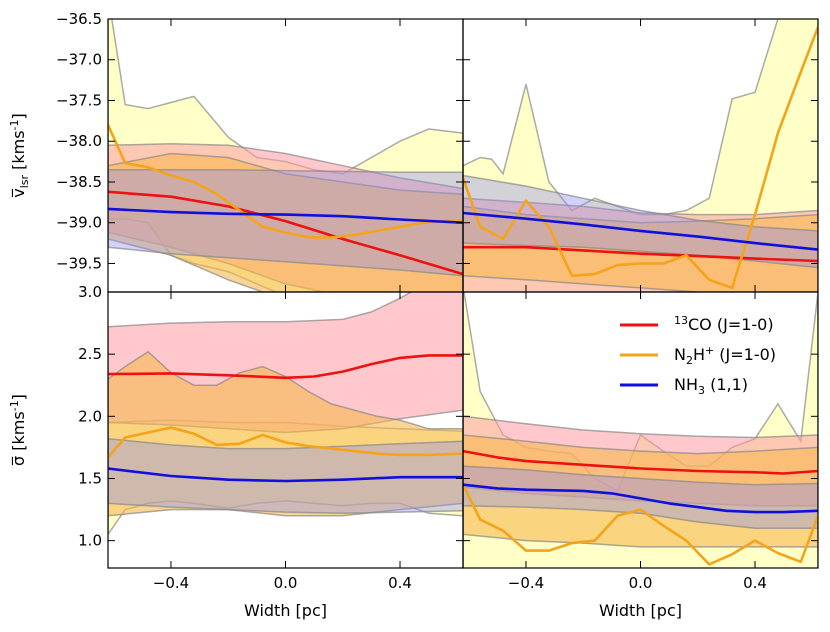 Image resolution: width=830 pixels, height=632 pixels. Describe the element at coordinates (79, 141) in the screenshot. I see `y-tick-label: −38.0` at that location.